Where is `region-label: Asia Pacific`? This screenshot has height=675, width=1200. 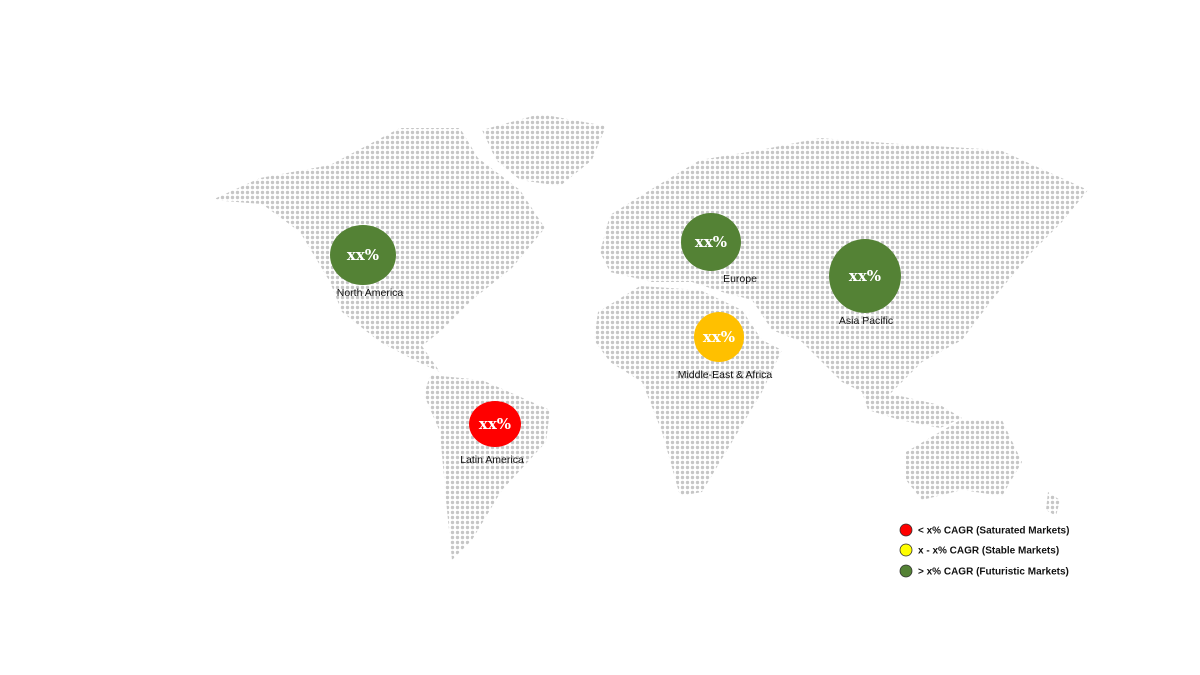 region-label: Asia Pacific is located at coordinates (866, 321).